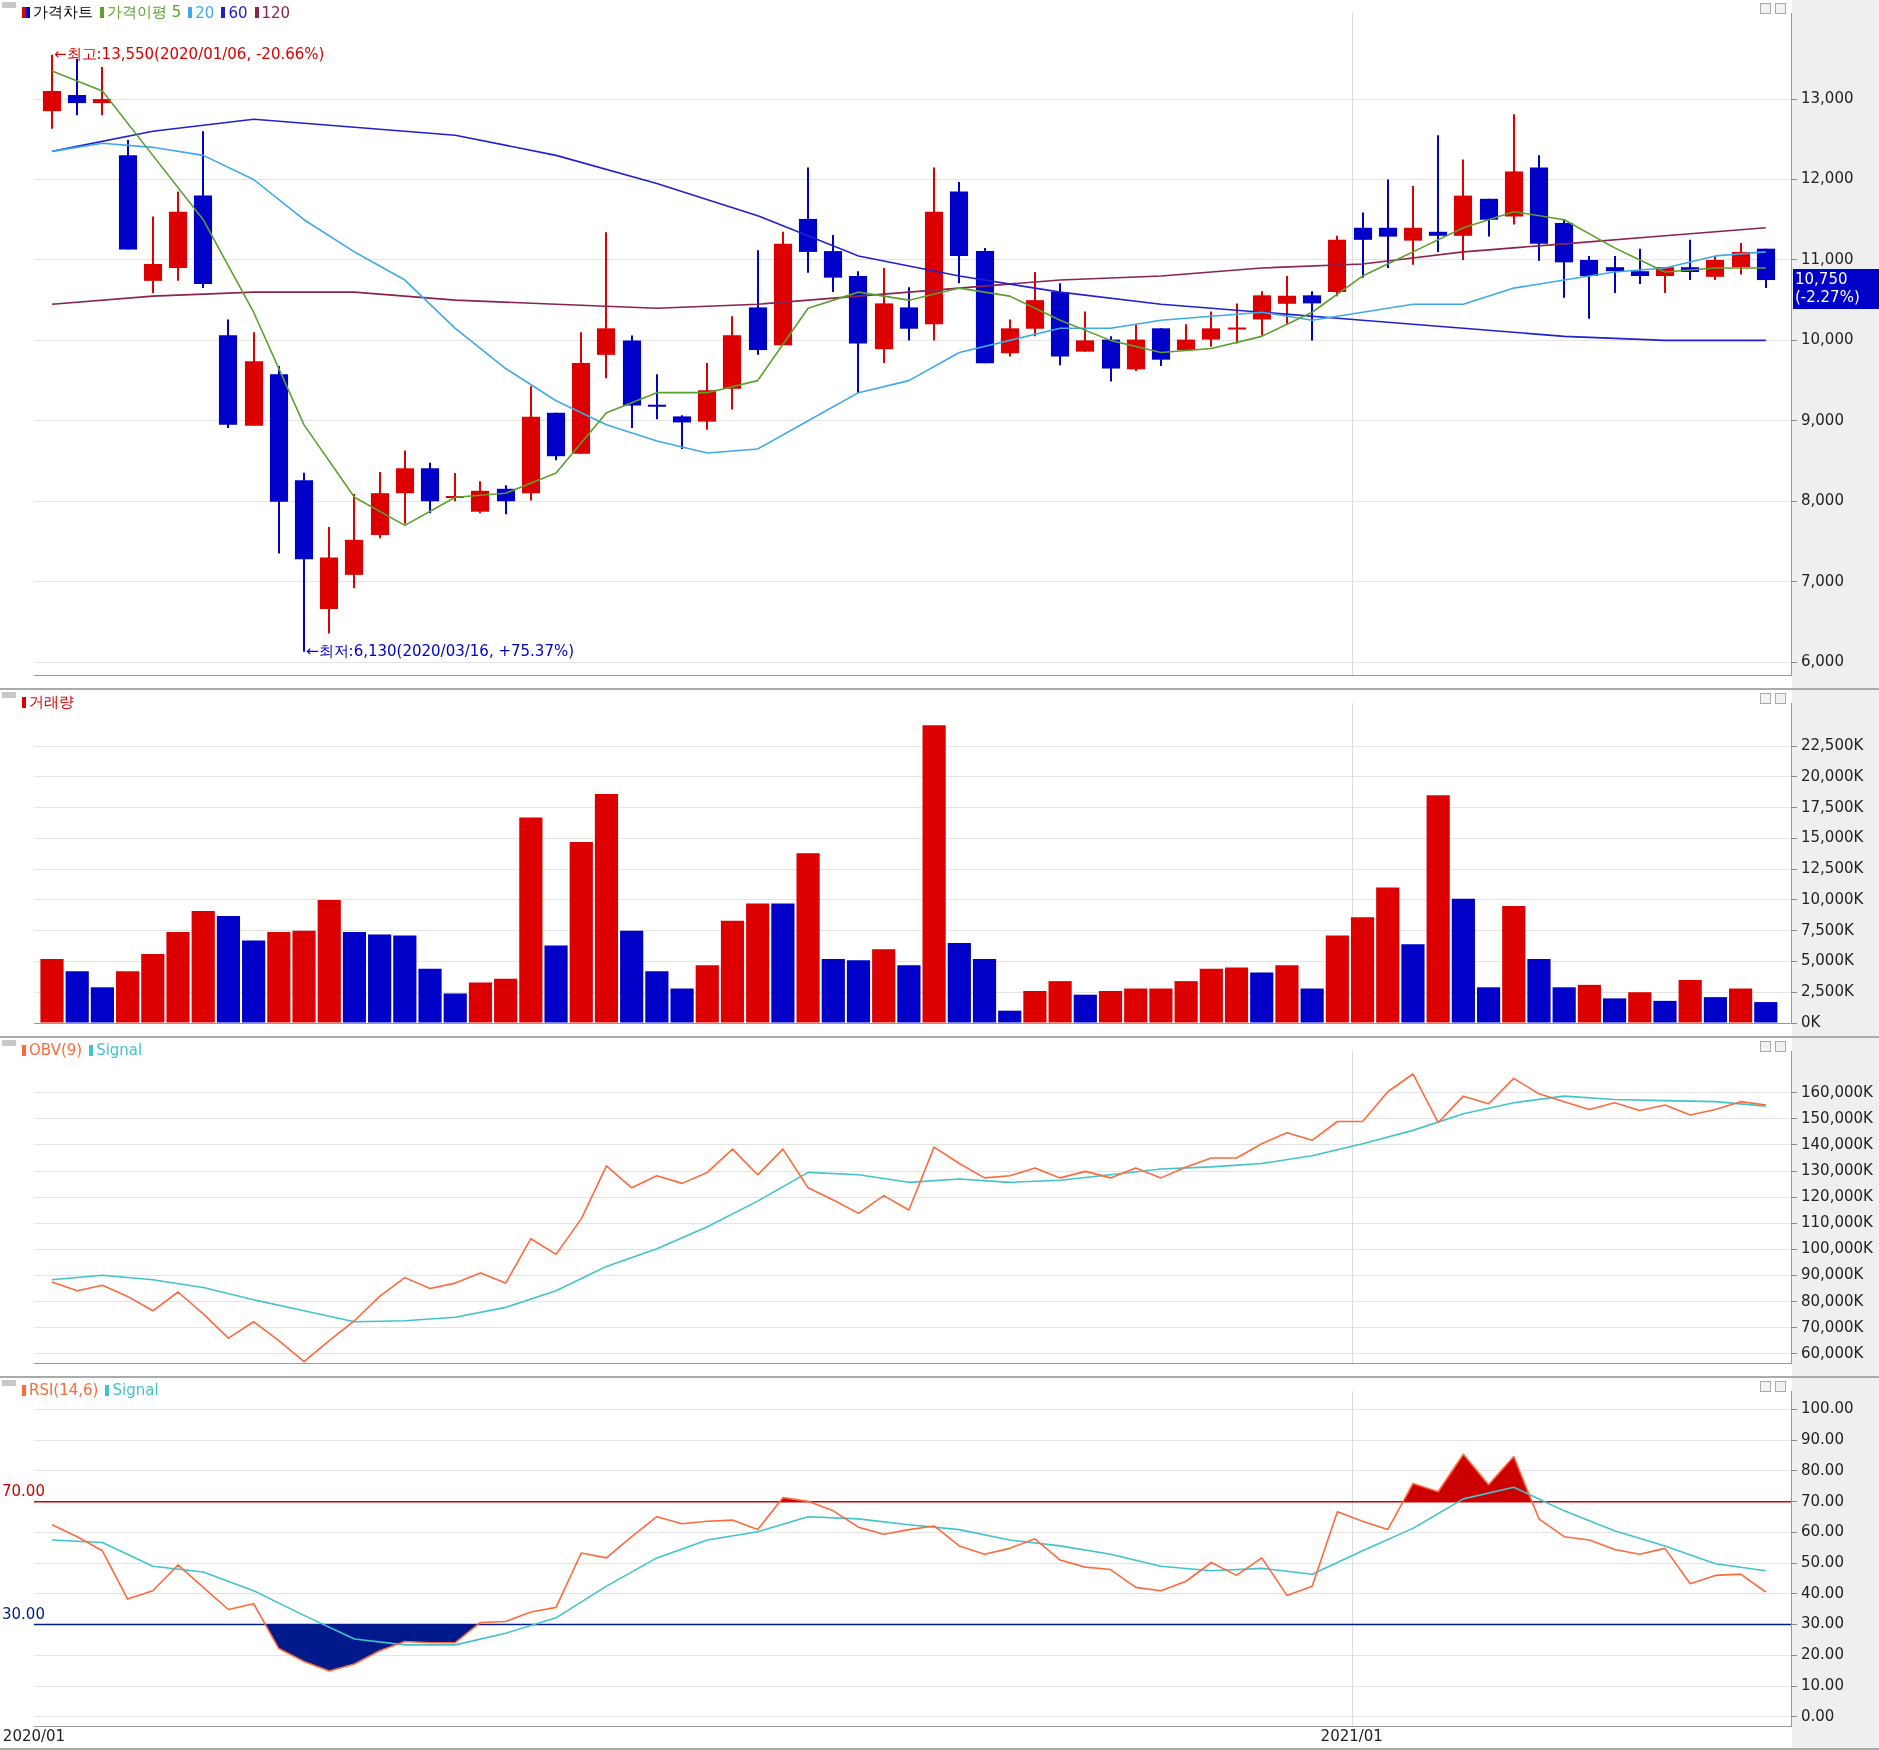  I want to click on x-tick-label: 2020/01, so click(34, 1735).